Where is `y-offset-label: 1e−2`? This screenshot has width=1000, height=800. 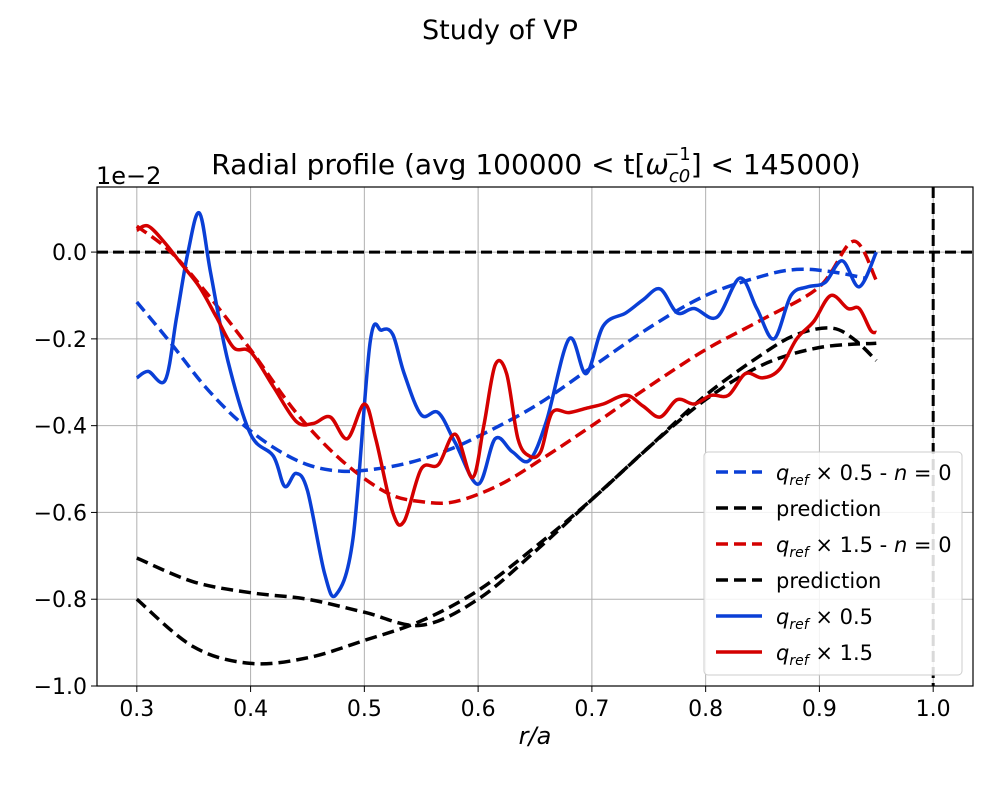 y-offset-label: 1e−2 is located at coordinates (128, 176).